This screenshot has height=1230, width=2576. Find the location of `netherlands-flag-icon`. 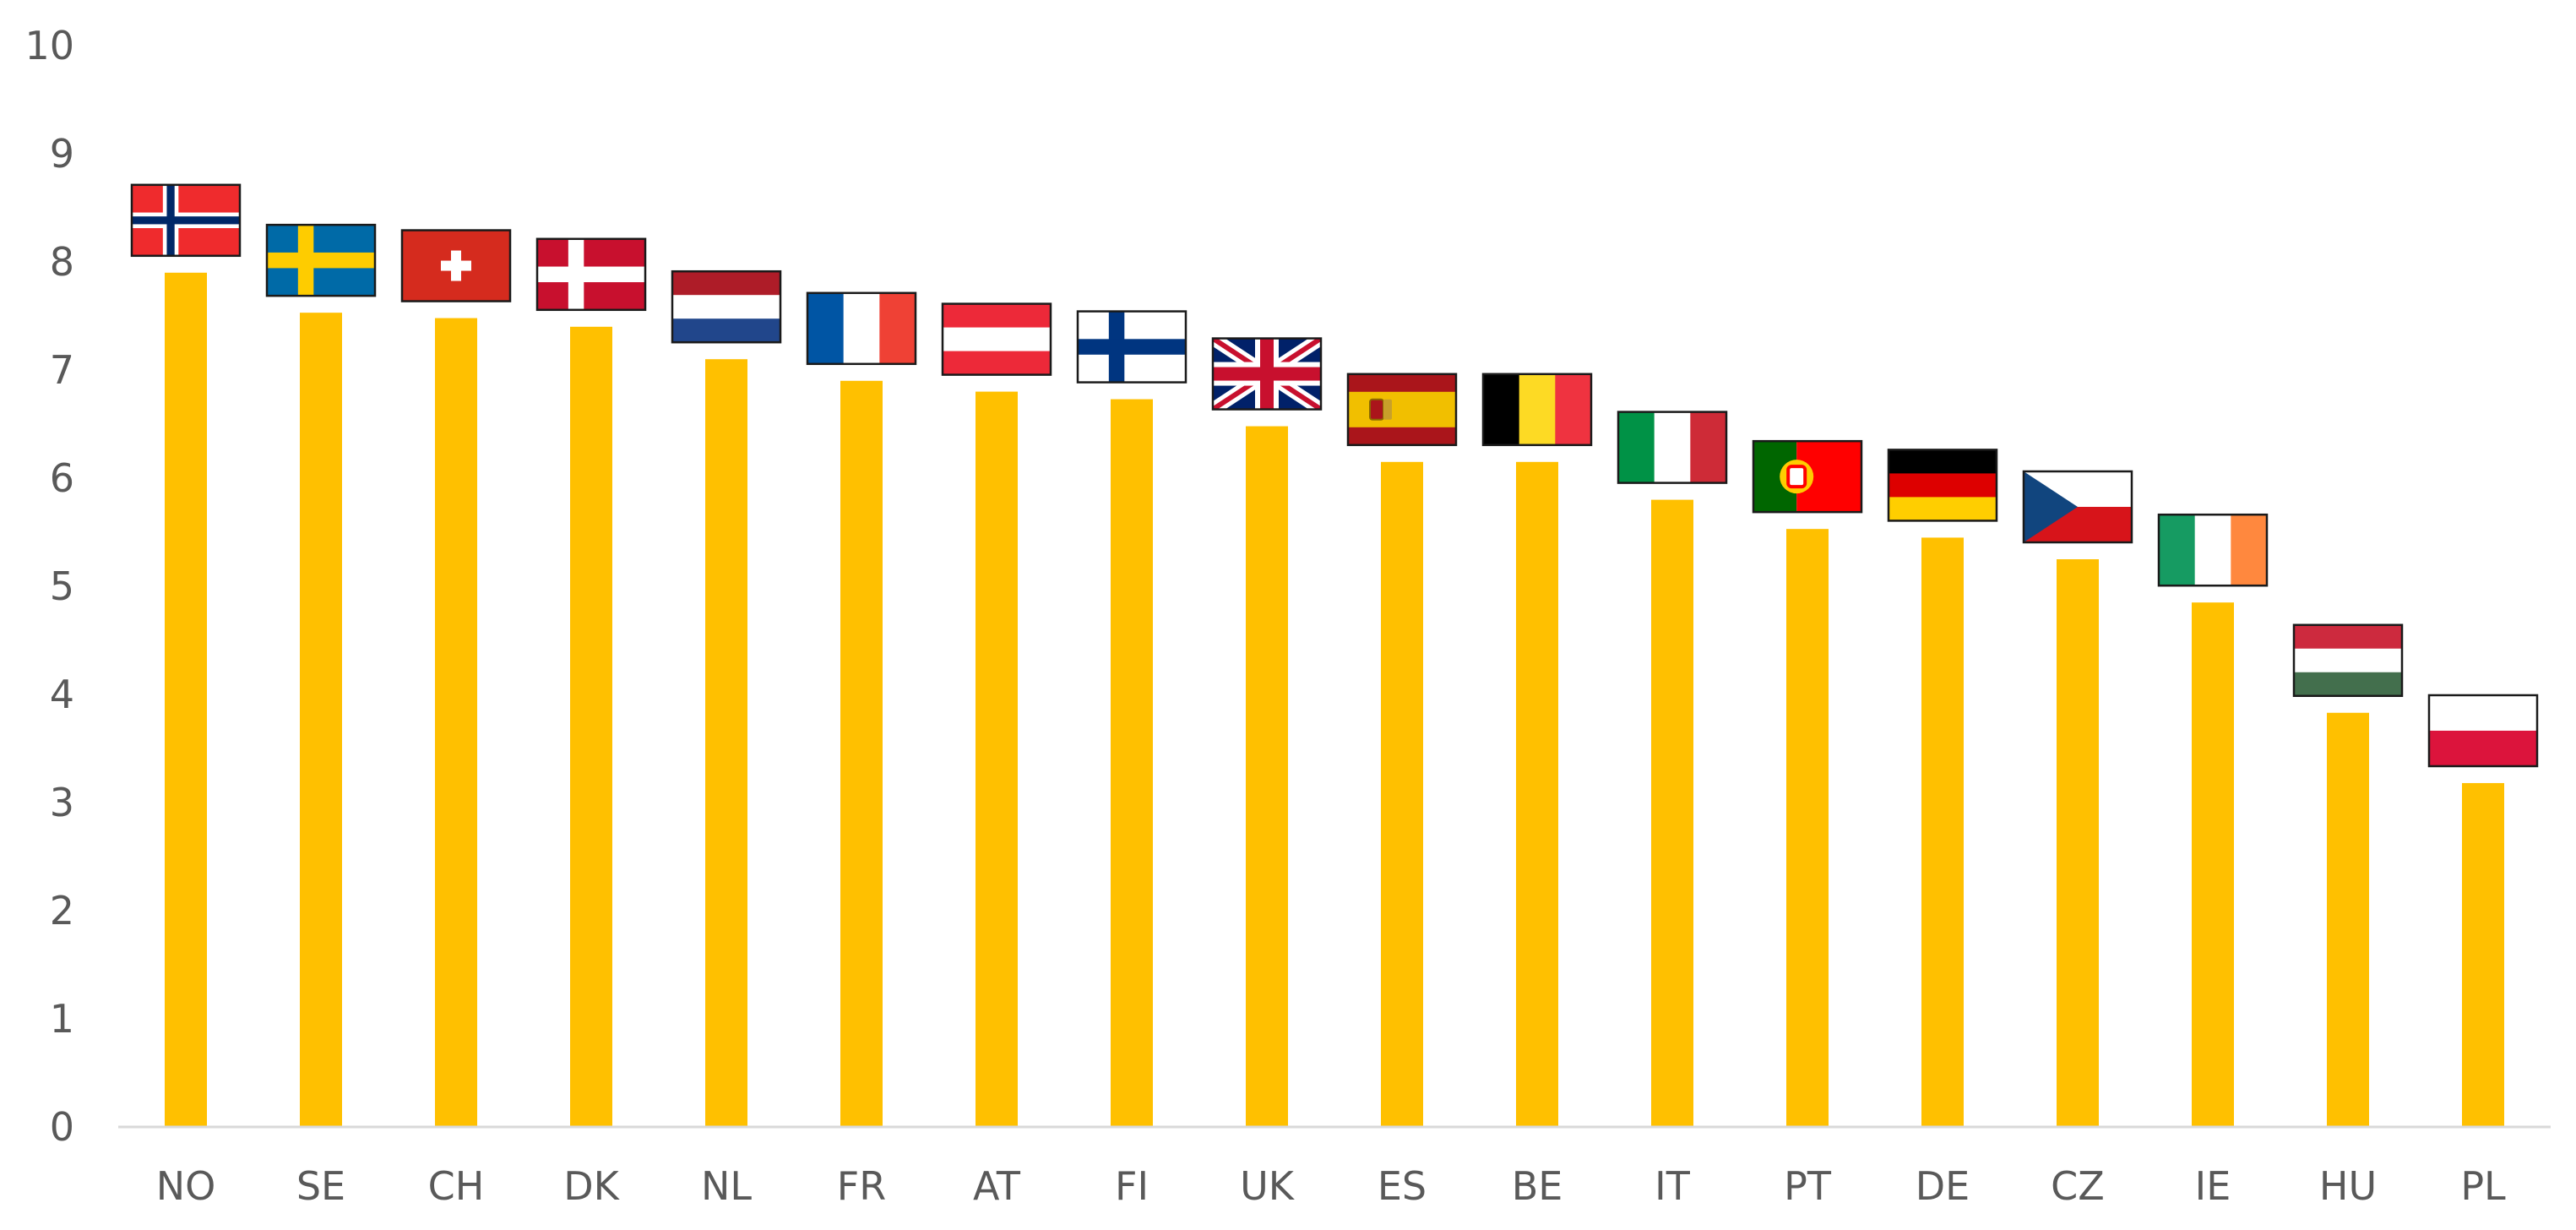

netherlands-flag-icon is located at coordinates (726, 307).